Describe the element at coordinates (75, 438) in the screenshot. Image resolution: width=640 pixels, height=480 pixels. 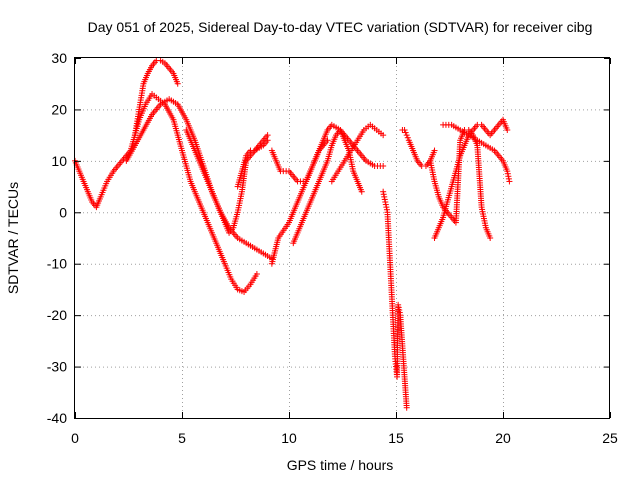
I see `x-tick-label: 0` at that location.